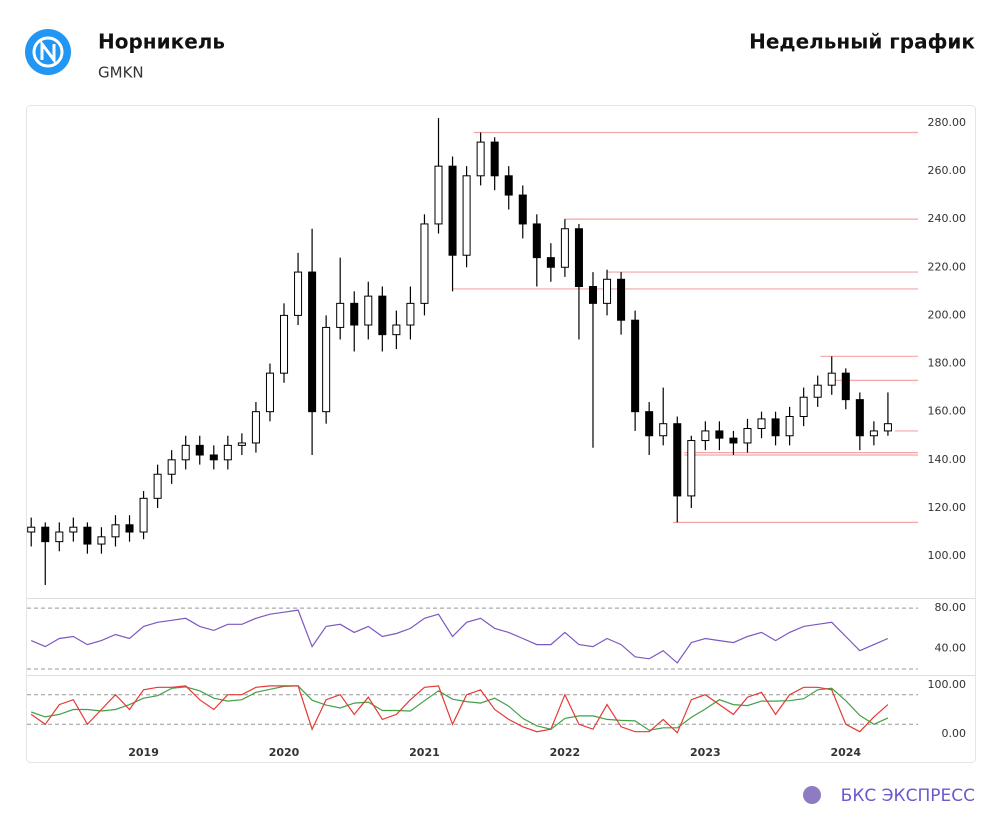 This screenshot has height=835, width=1000. Describe the element at coordinates (705, 752) in the screenshot. I see `x-tick-label: 2023` at that location.